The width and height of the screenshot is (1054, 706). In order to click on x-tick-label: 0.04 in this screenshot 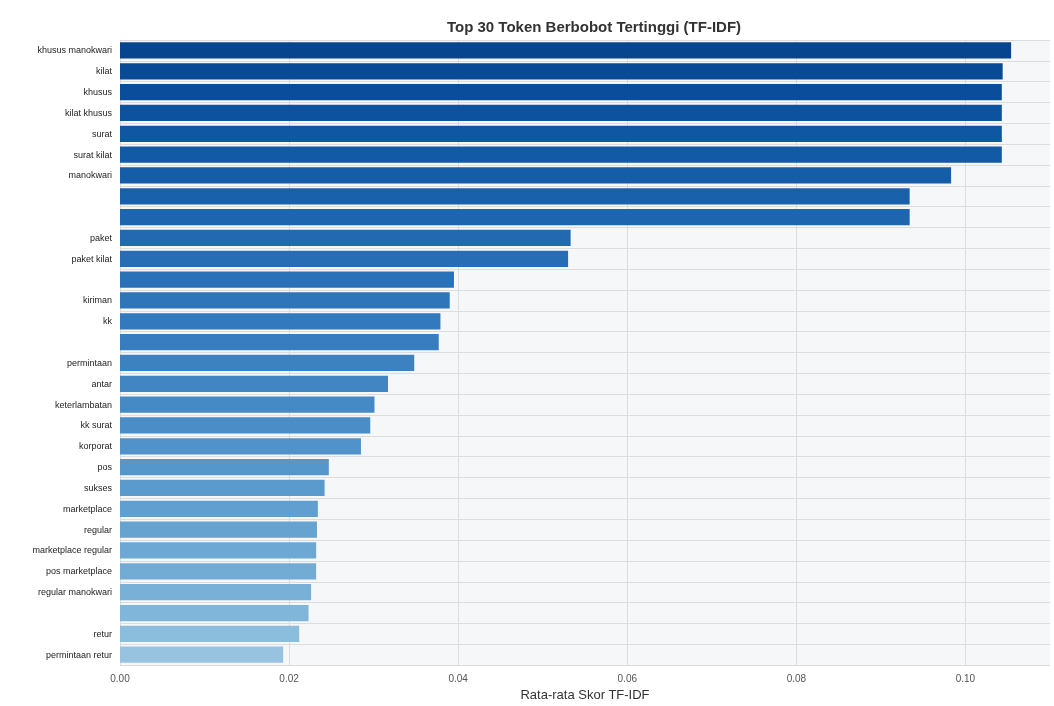, I will do `click(458, 678)`.